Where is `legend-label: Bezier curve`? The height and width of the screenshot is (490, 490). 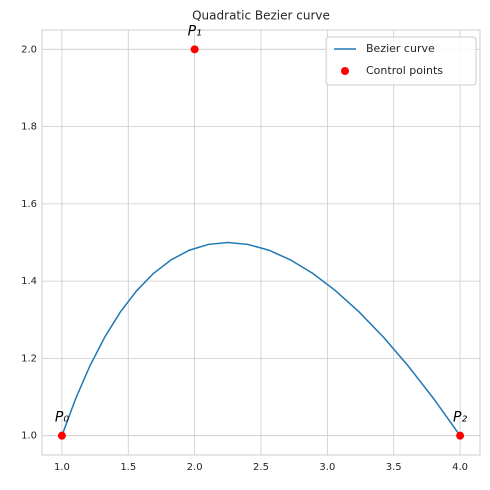
legend-label: Bezier curve is located at coordinates (400, 48).